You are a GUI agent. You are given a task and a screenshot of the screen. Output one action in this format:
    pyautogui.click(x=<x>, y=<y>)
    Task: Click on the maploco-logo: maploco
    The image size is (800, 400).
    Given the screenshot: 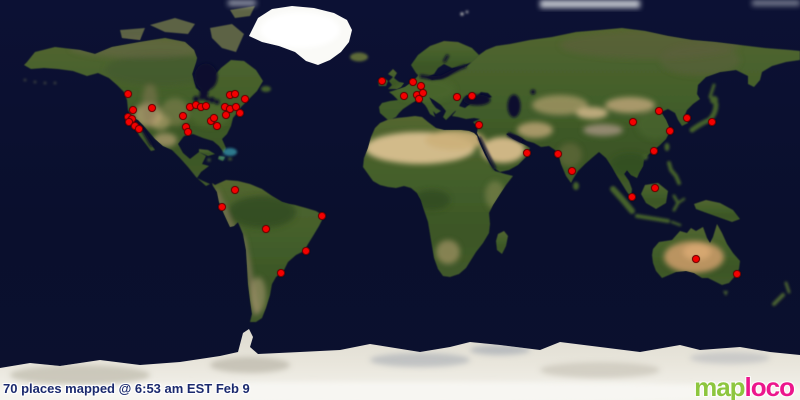 What is the action you would take?
    pyautogui.click(x=744, y=386)
    